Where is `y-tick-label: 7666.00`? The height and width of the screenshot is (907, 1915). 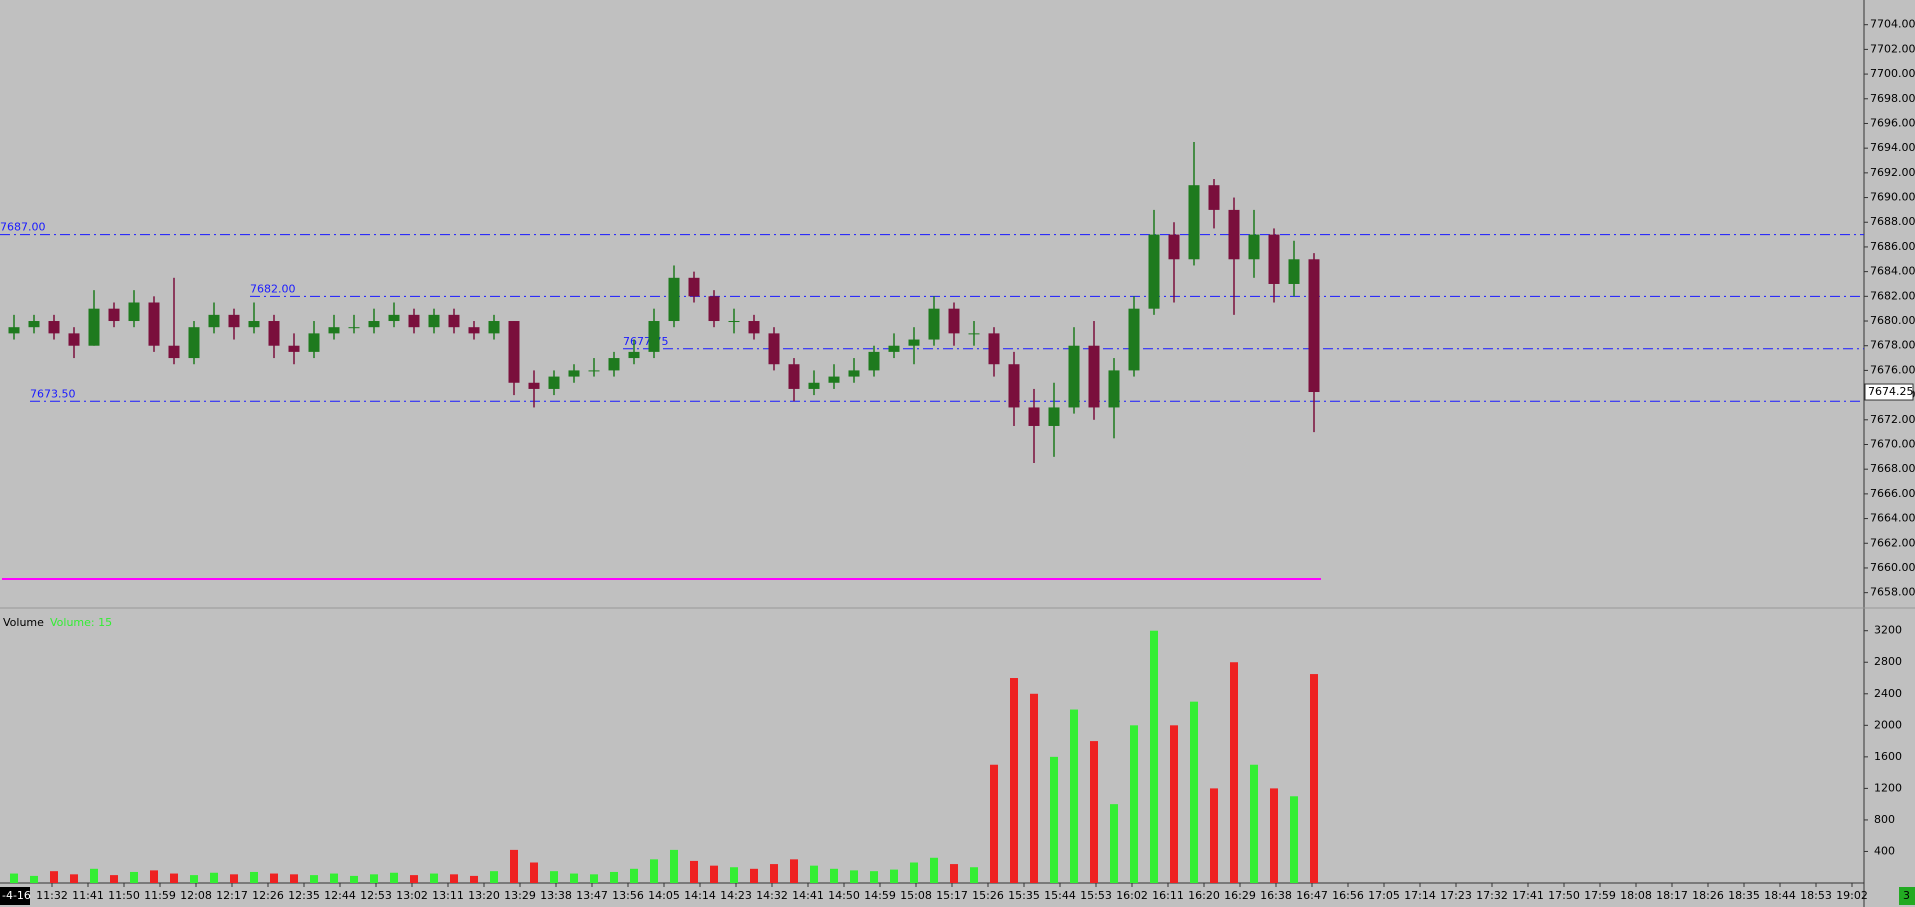 y-tick-label: 7666.00 is located at coordinates (1892, 493).